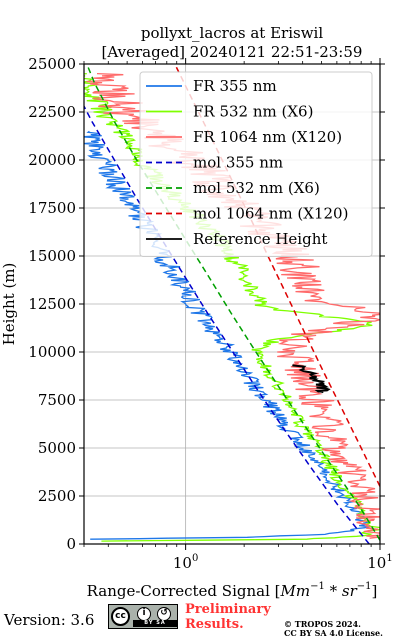 The width and height of the screenshot is (400, 640). I want to click on y-tick-label: 25000, so click(52, 64).